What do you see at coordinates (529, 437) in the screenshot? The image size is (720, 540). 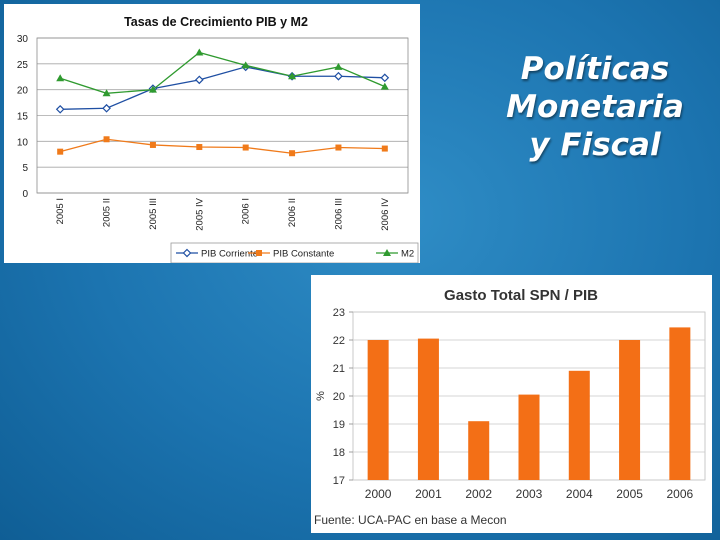 I see `bar-2003` at bounding box center [529, 437].